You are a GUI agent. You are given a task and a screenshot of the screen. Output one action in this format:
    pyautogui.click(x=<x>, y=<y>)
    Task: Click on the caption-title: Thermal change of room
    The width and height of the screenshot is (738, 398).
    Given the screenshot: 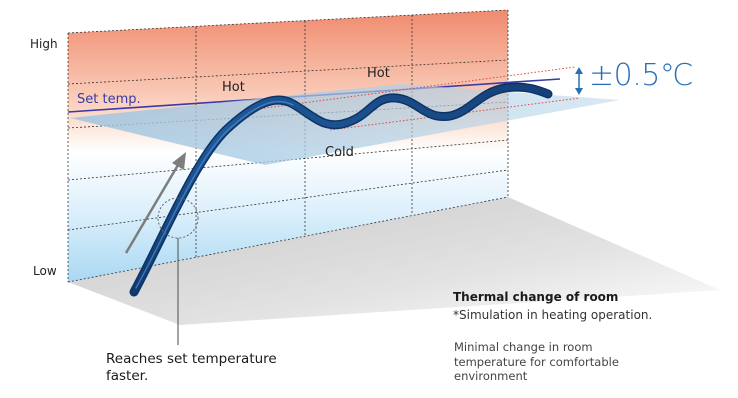 What is the action you would take?
    pyautogui.click(x=536, y=297)
    